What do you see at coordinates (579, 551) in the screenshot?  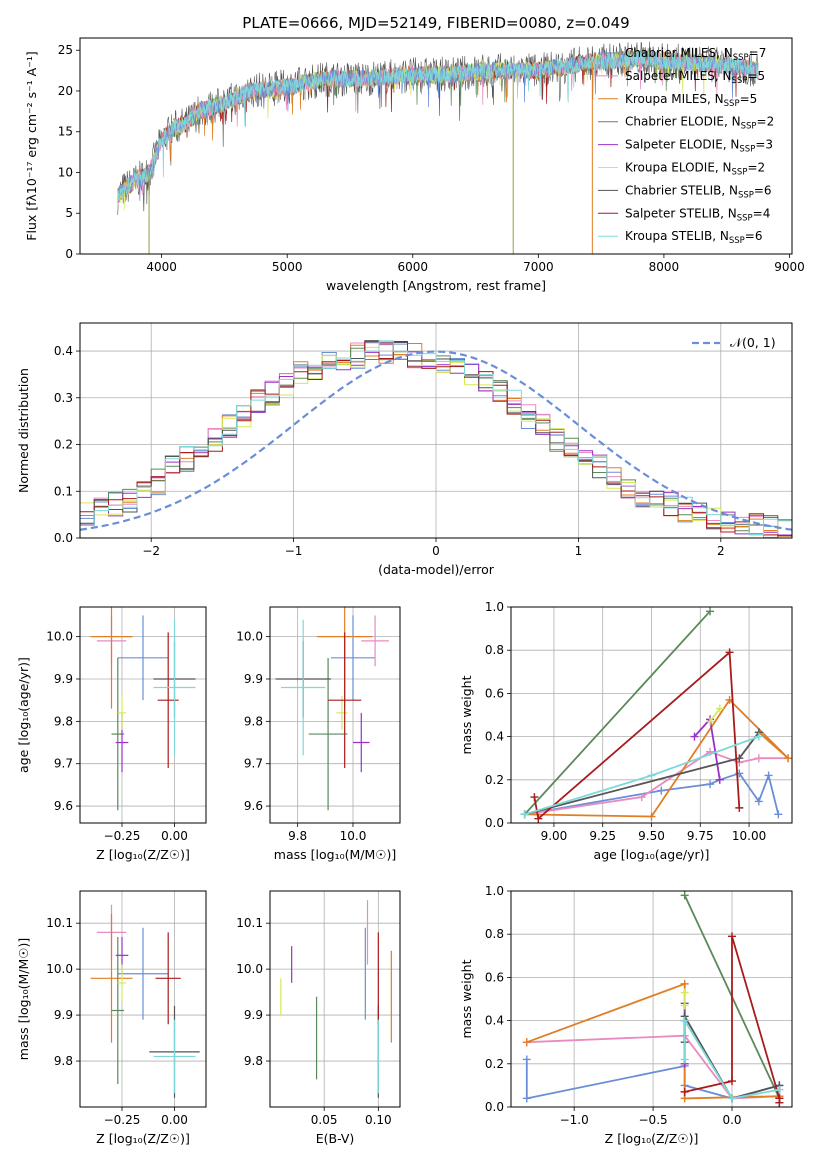 I see `x-tick-label: 1` at bounding box center [579, 551].